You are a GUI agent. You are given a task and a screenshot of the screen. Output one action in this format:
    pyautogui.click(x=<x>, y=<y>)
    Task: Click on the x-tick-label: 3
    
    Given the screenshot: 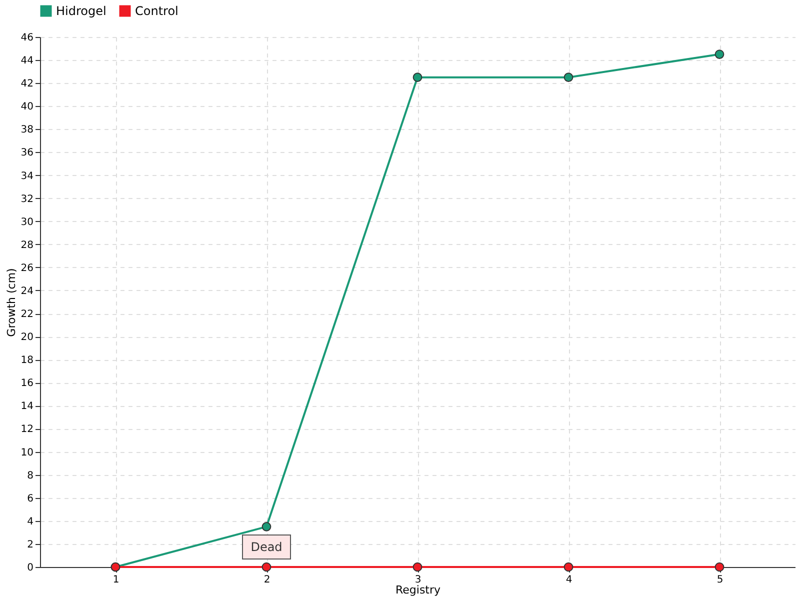 What is the action you would take?
    pyautogui.click(x=418, y=580)
    